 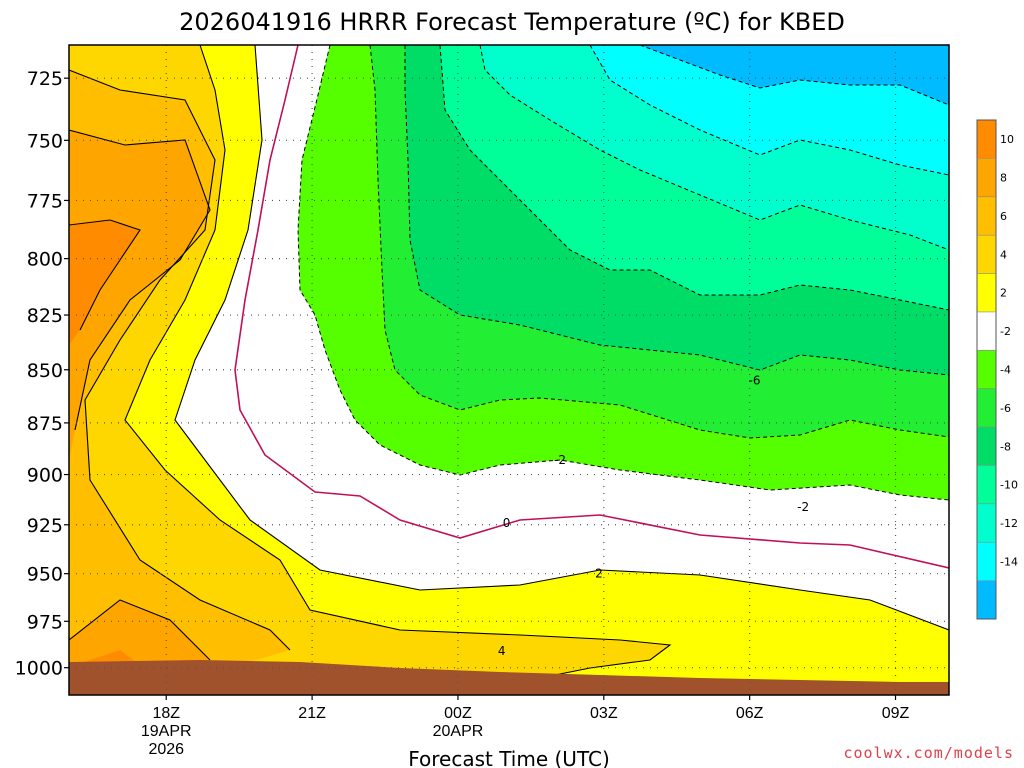 What do you see at coordinates (166, 749) in the screenshot?
I see `x-tick-label: 2026` at bounding box center [166, 749].